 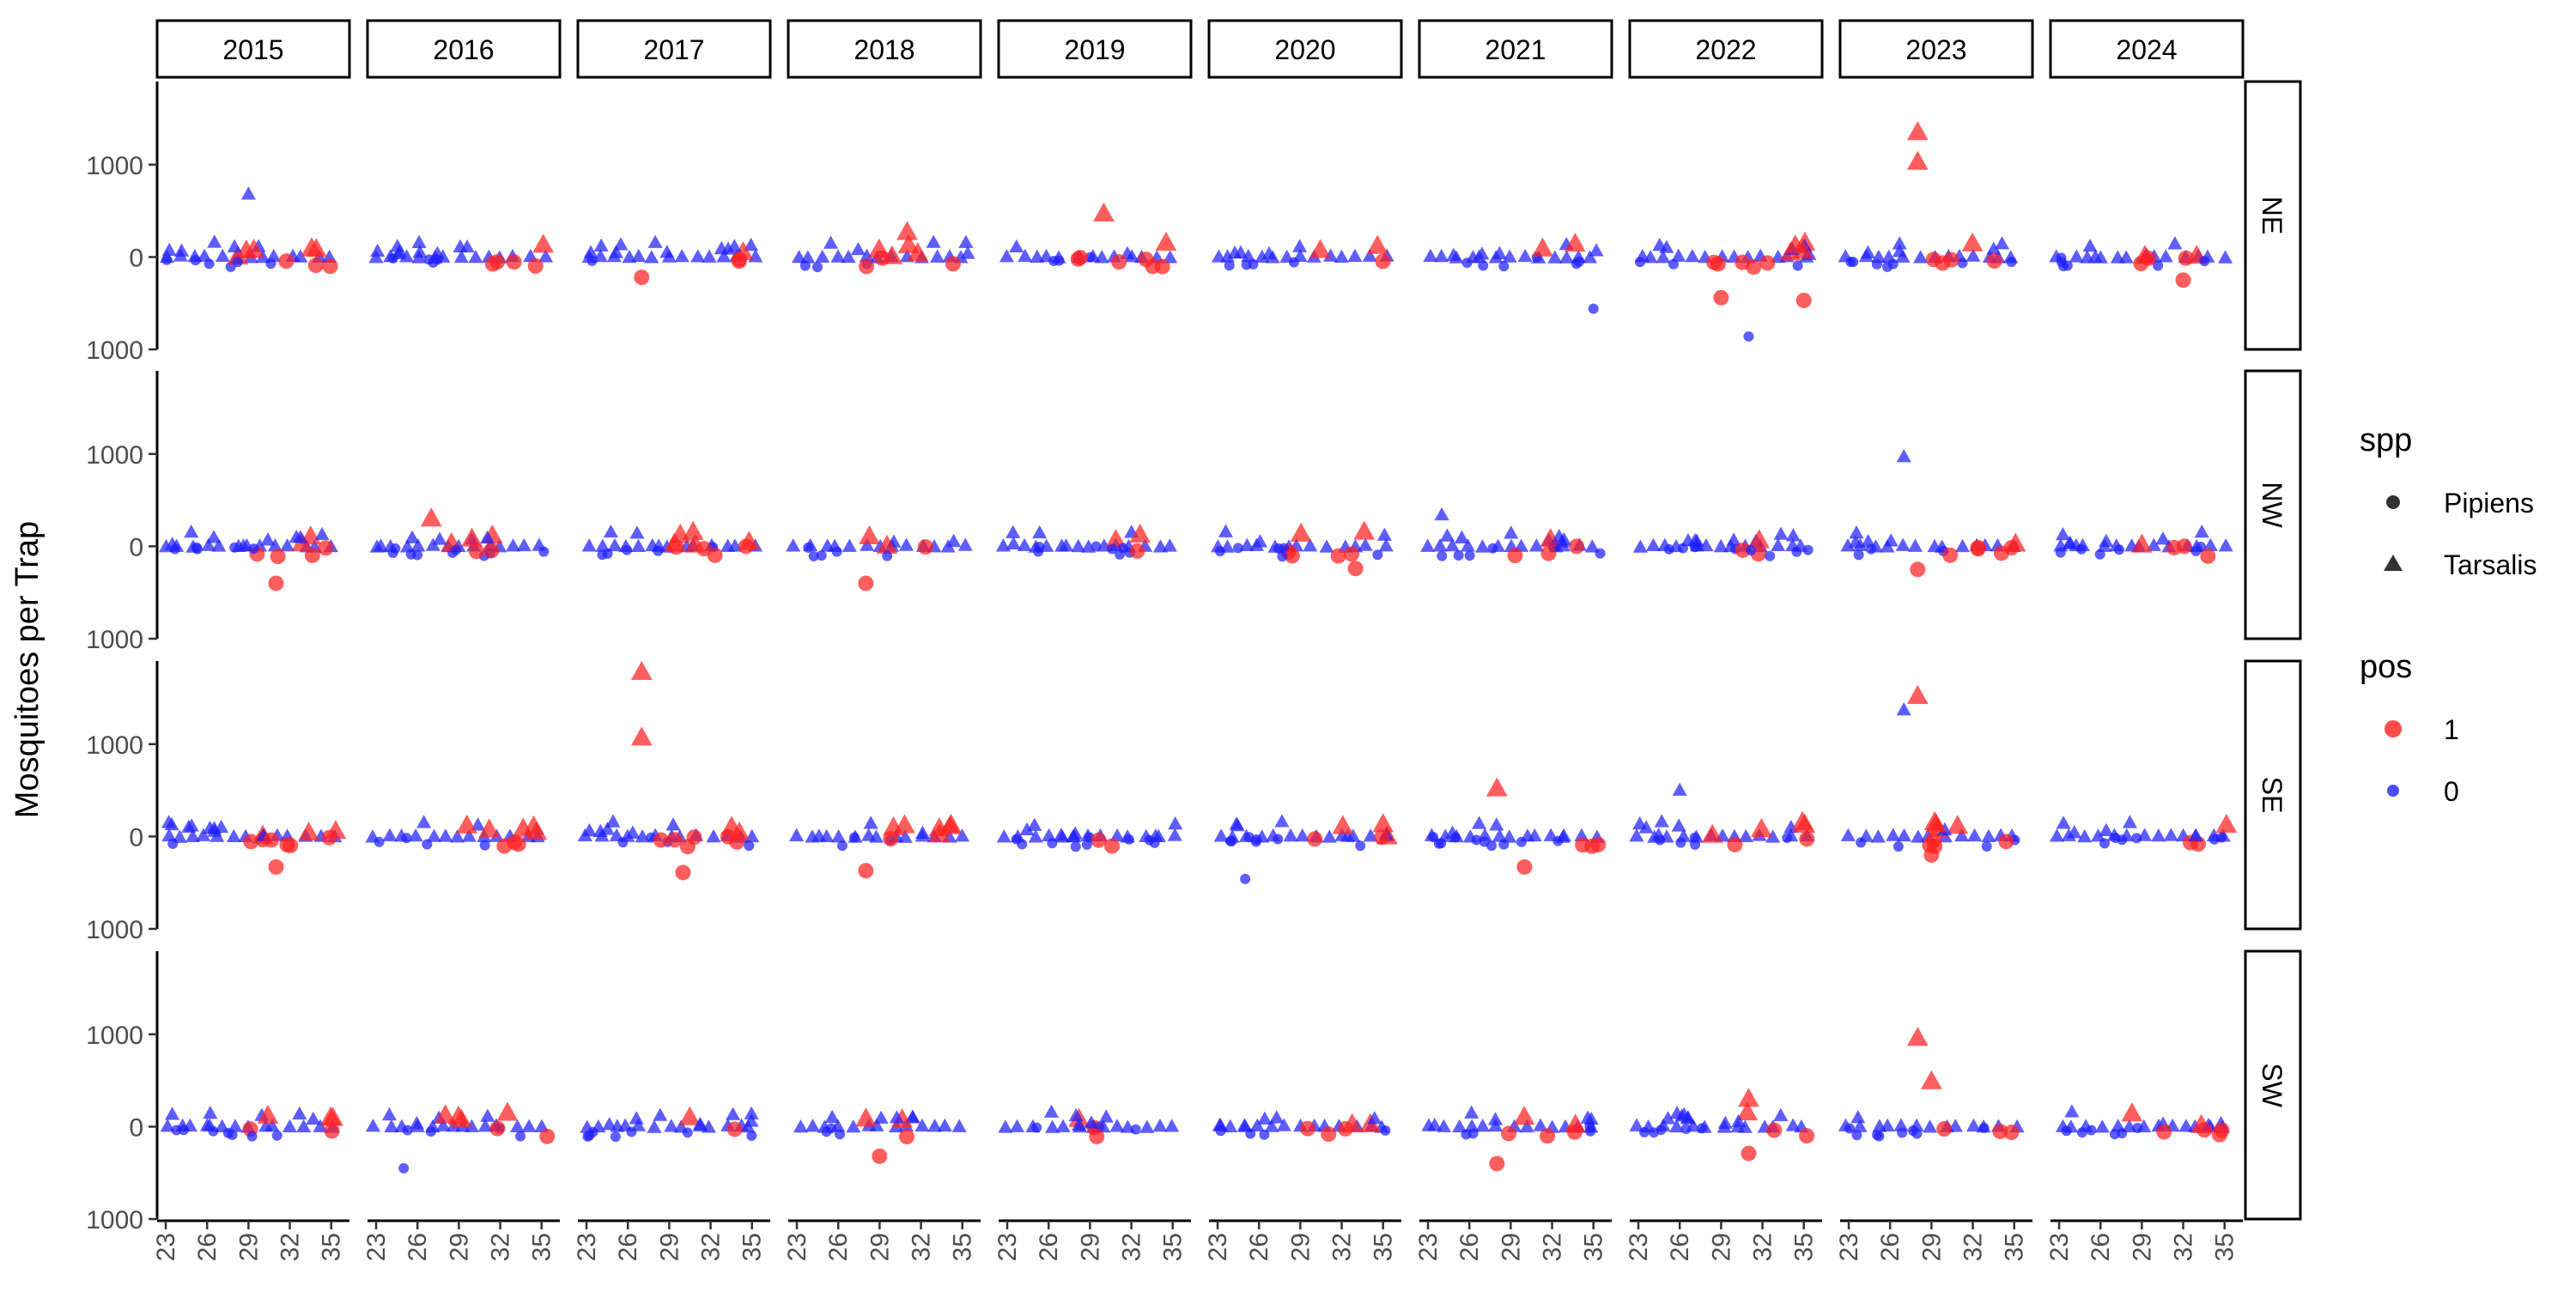 What do you see at coordinates (1553, 1247) in the screenshot?
I see `x-tick-label-2021: 32` at bounding box center [1553, 1247].